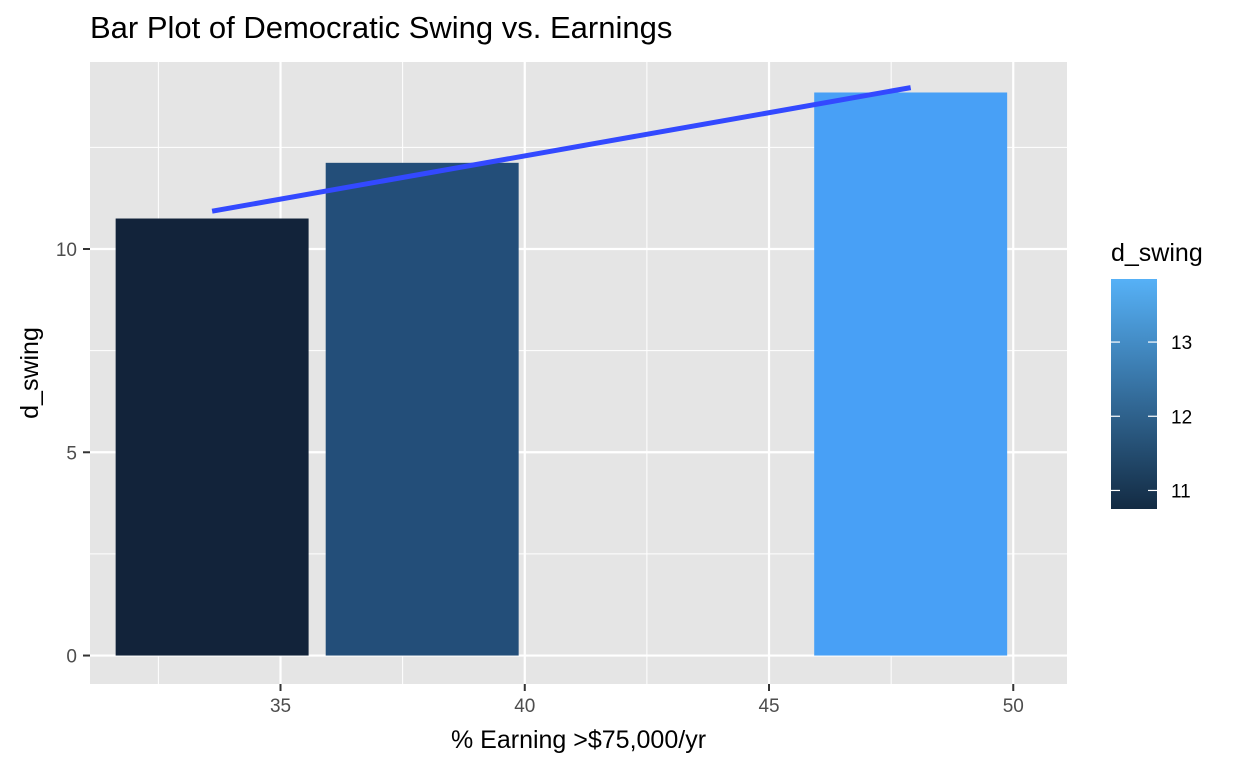  Describe the element at coordinates (524, 706) in the screenshot. I see `x-tick-label: 40` at that location.